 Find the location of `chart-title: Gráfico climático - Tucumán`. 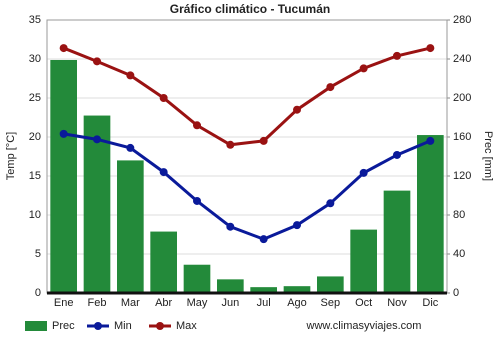

chart-title: Gráfico climático - Tucumán is located at coordinates (250, 9).